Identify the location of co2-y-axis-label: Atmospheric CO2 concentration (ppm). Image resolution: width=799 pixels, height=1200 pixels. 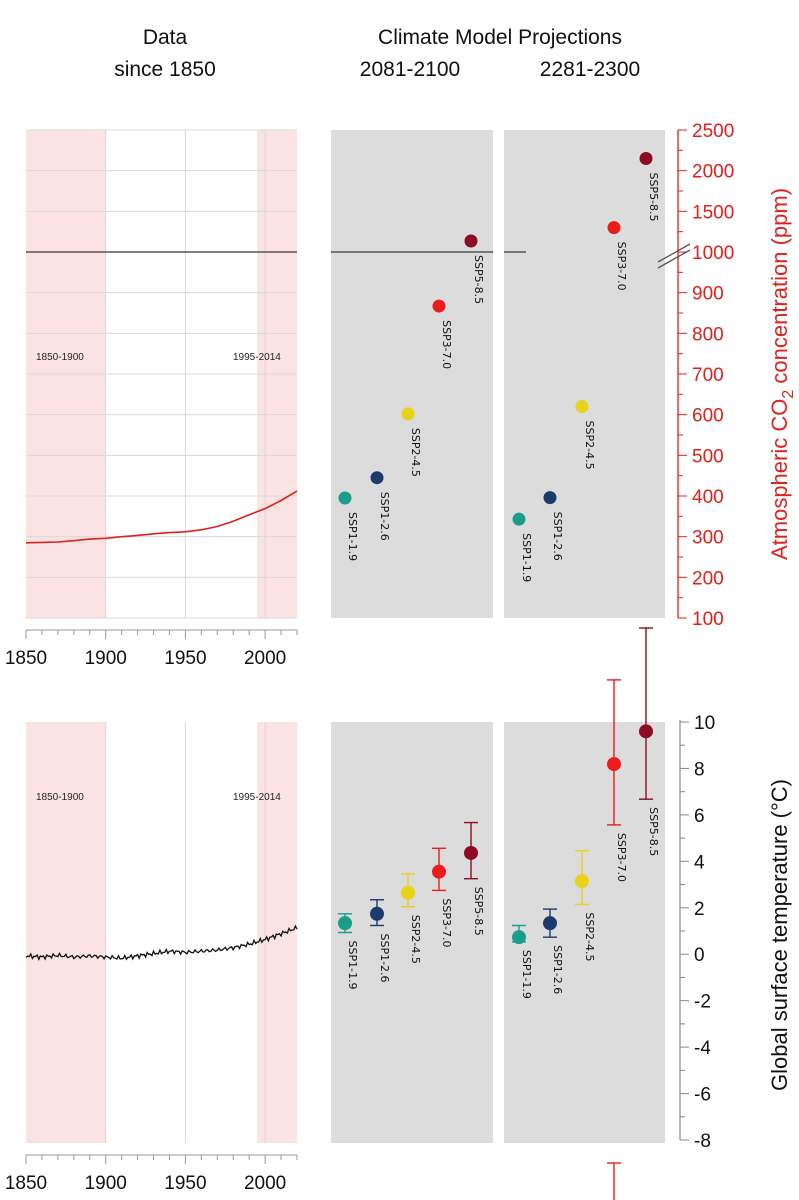
(782, 374).